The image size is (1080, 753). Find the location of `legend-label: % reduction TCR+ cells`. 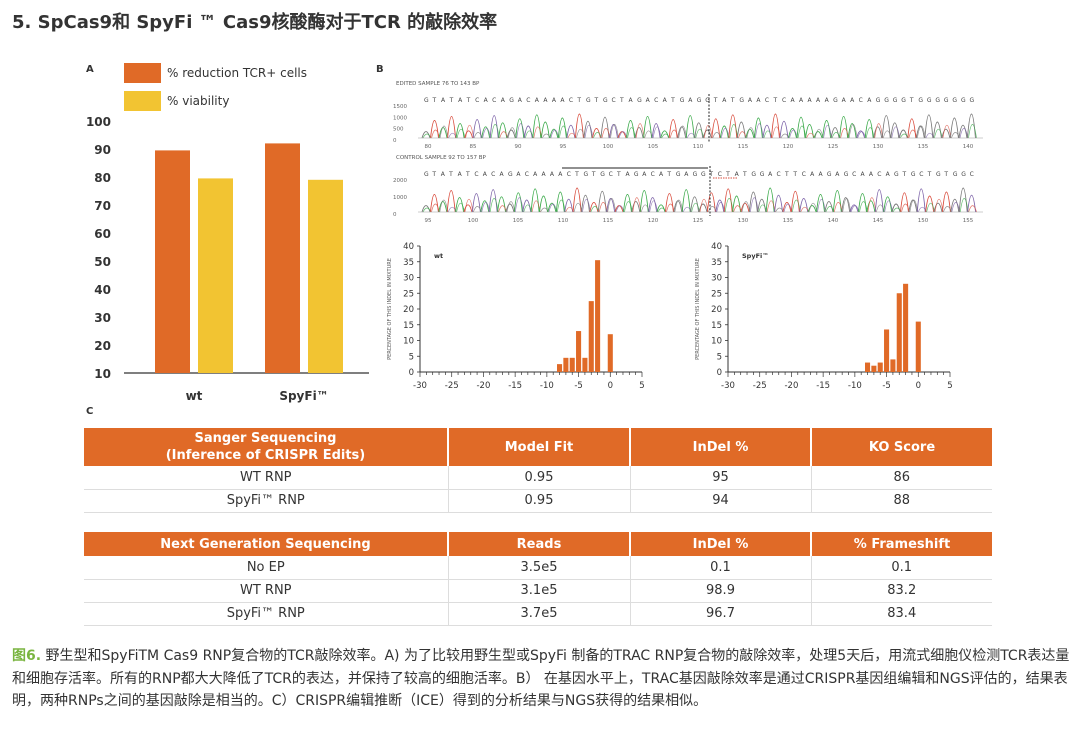

legend-label: % reduction TCR+ cells is located at coordinates (237, 73).